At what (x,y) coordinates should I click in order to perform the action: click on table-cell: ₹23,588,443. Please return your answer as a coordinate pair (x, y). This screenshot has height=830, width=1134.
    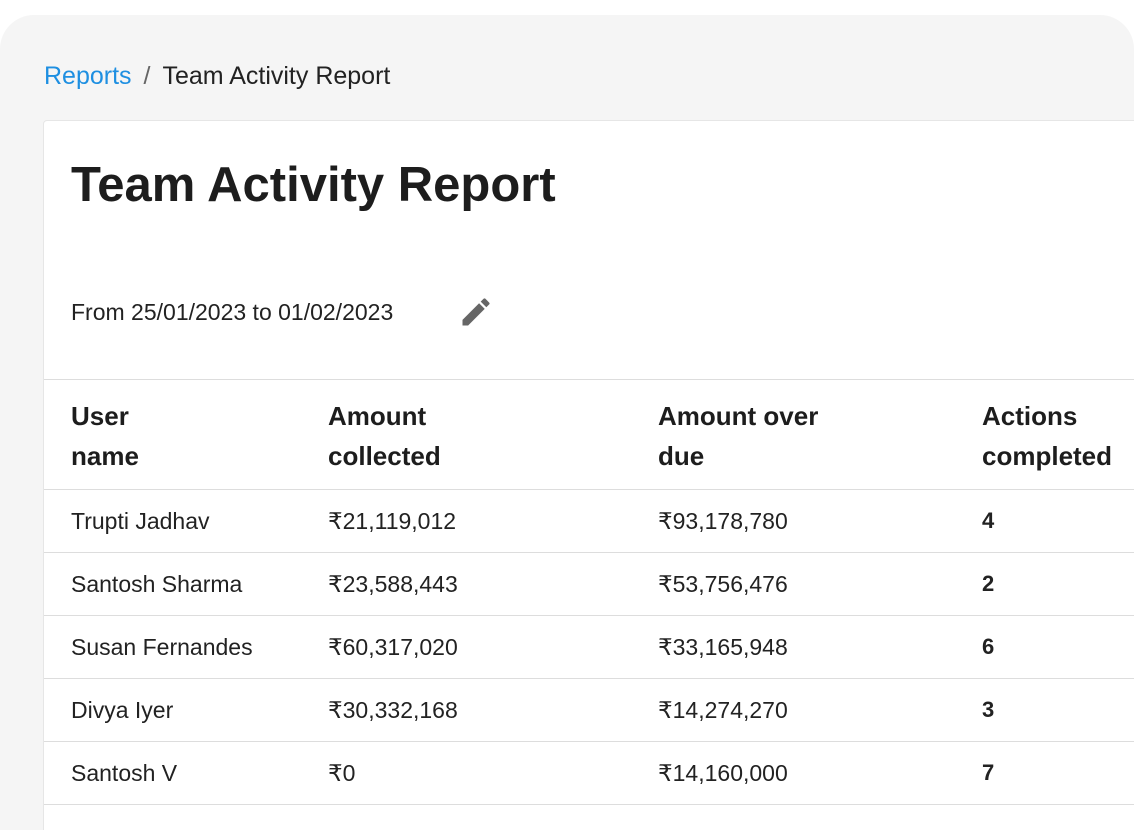
    Looking at the image, I should click on (393, 584).